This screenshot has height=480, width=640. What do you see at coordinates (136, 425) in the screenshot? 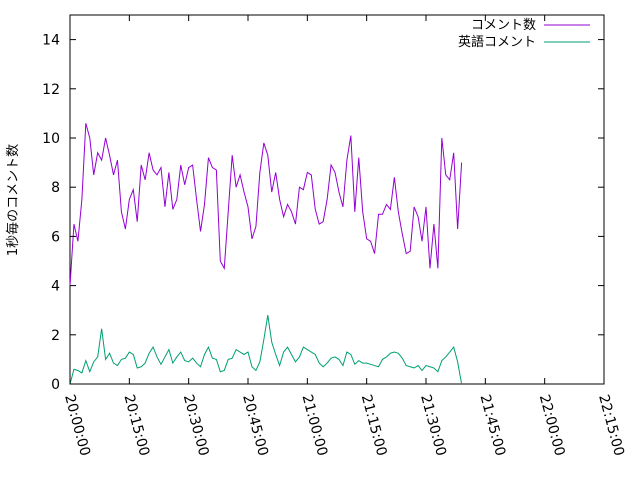
I see `x-tick-label: 20:15:00` at bounding box center [136, 425].